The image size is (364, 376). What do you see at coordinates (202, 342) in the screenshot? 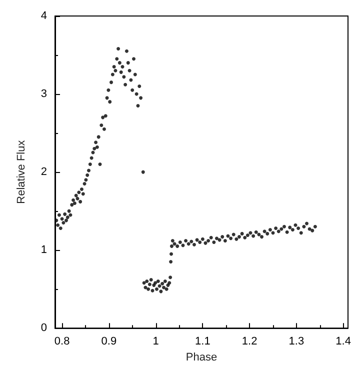
I see `x-tick-label: 1.1` at bounding box center [202, 342].